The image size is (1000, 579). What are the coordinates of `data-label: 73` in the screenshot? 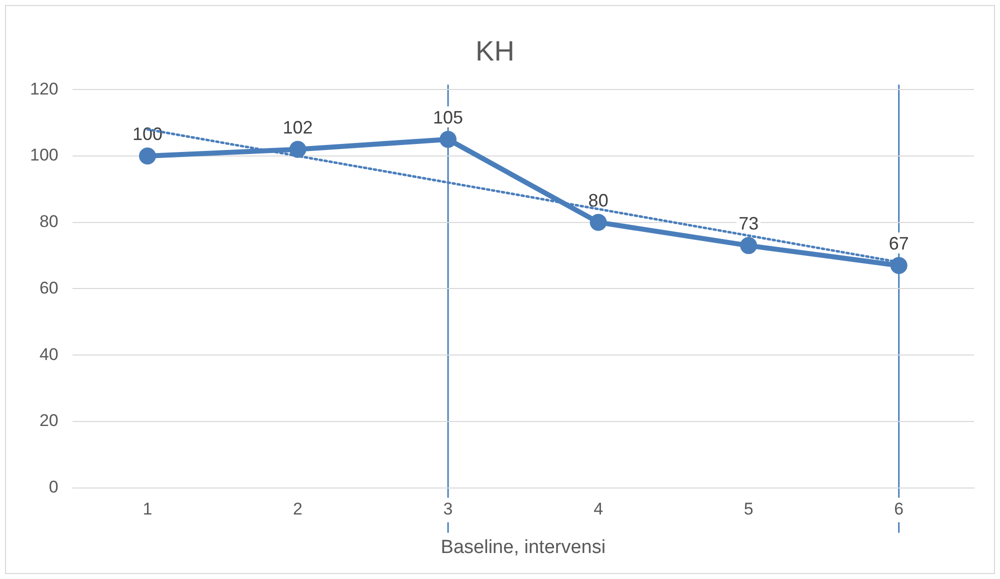 It's located at (748, 224).